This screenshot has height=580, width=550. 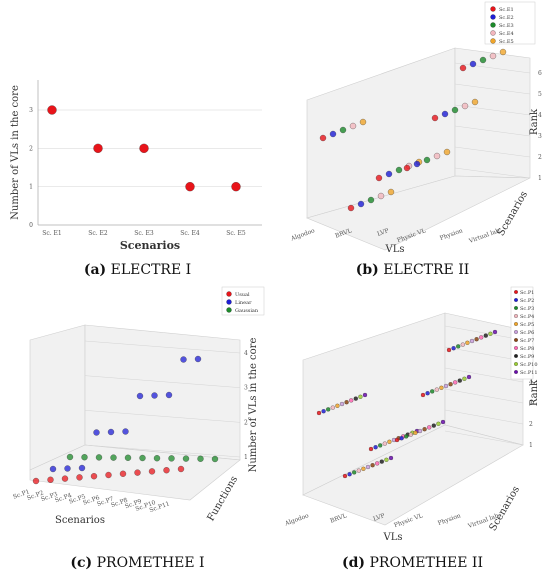 What do you see at coordinates (529, 373) in the screenshot?
I see `legend-label: Sc.P11` at bounding box center [529, 373].